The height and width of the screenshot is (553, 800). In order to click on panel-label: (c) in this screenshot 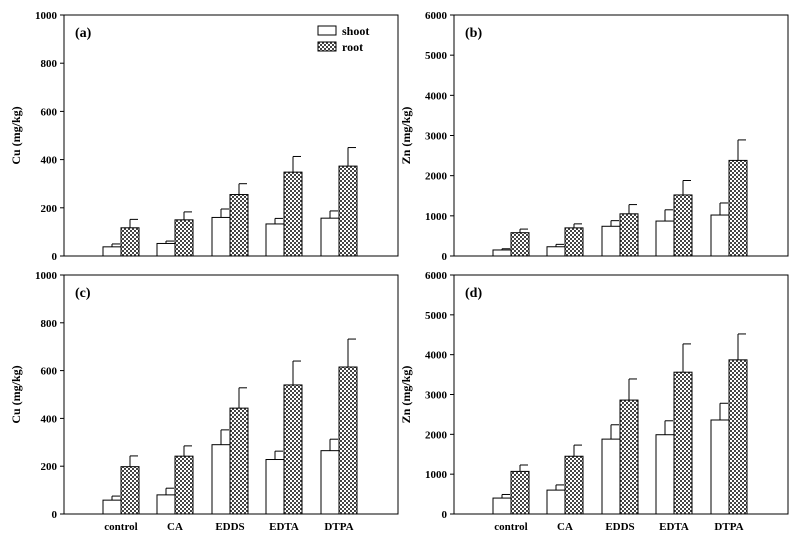, I will do `click(83, 293)`.